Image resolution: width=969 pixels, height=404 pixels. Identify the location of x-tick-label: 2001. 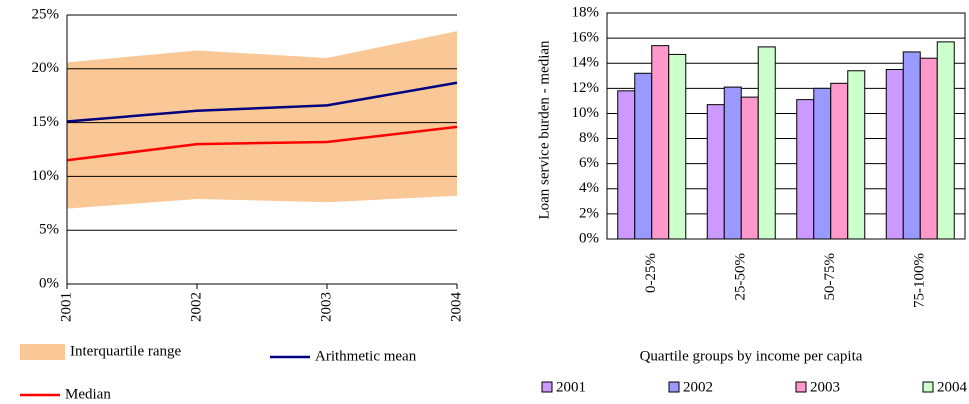
(66, 307).